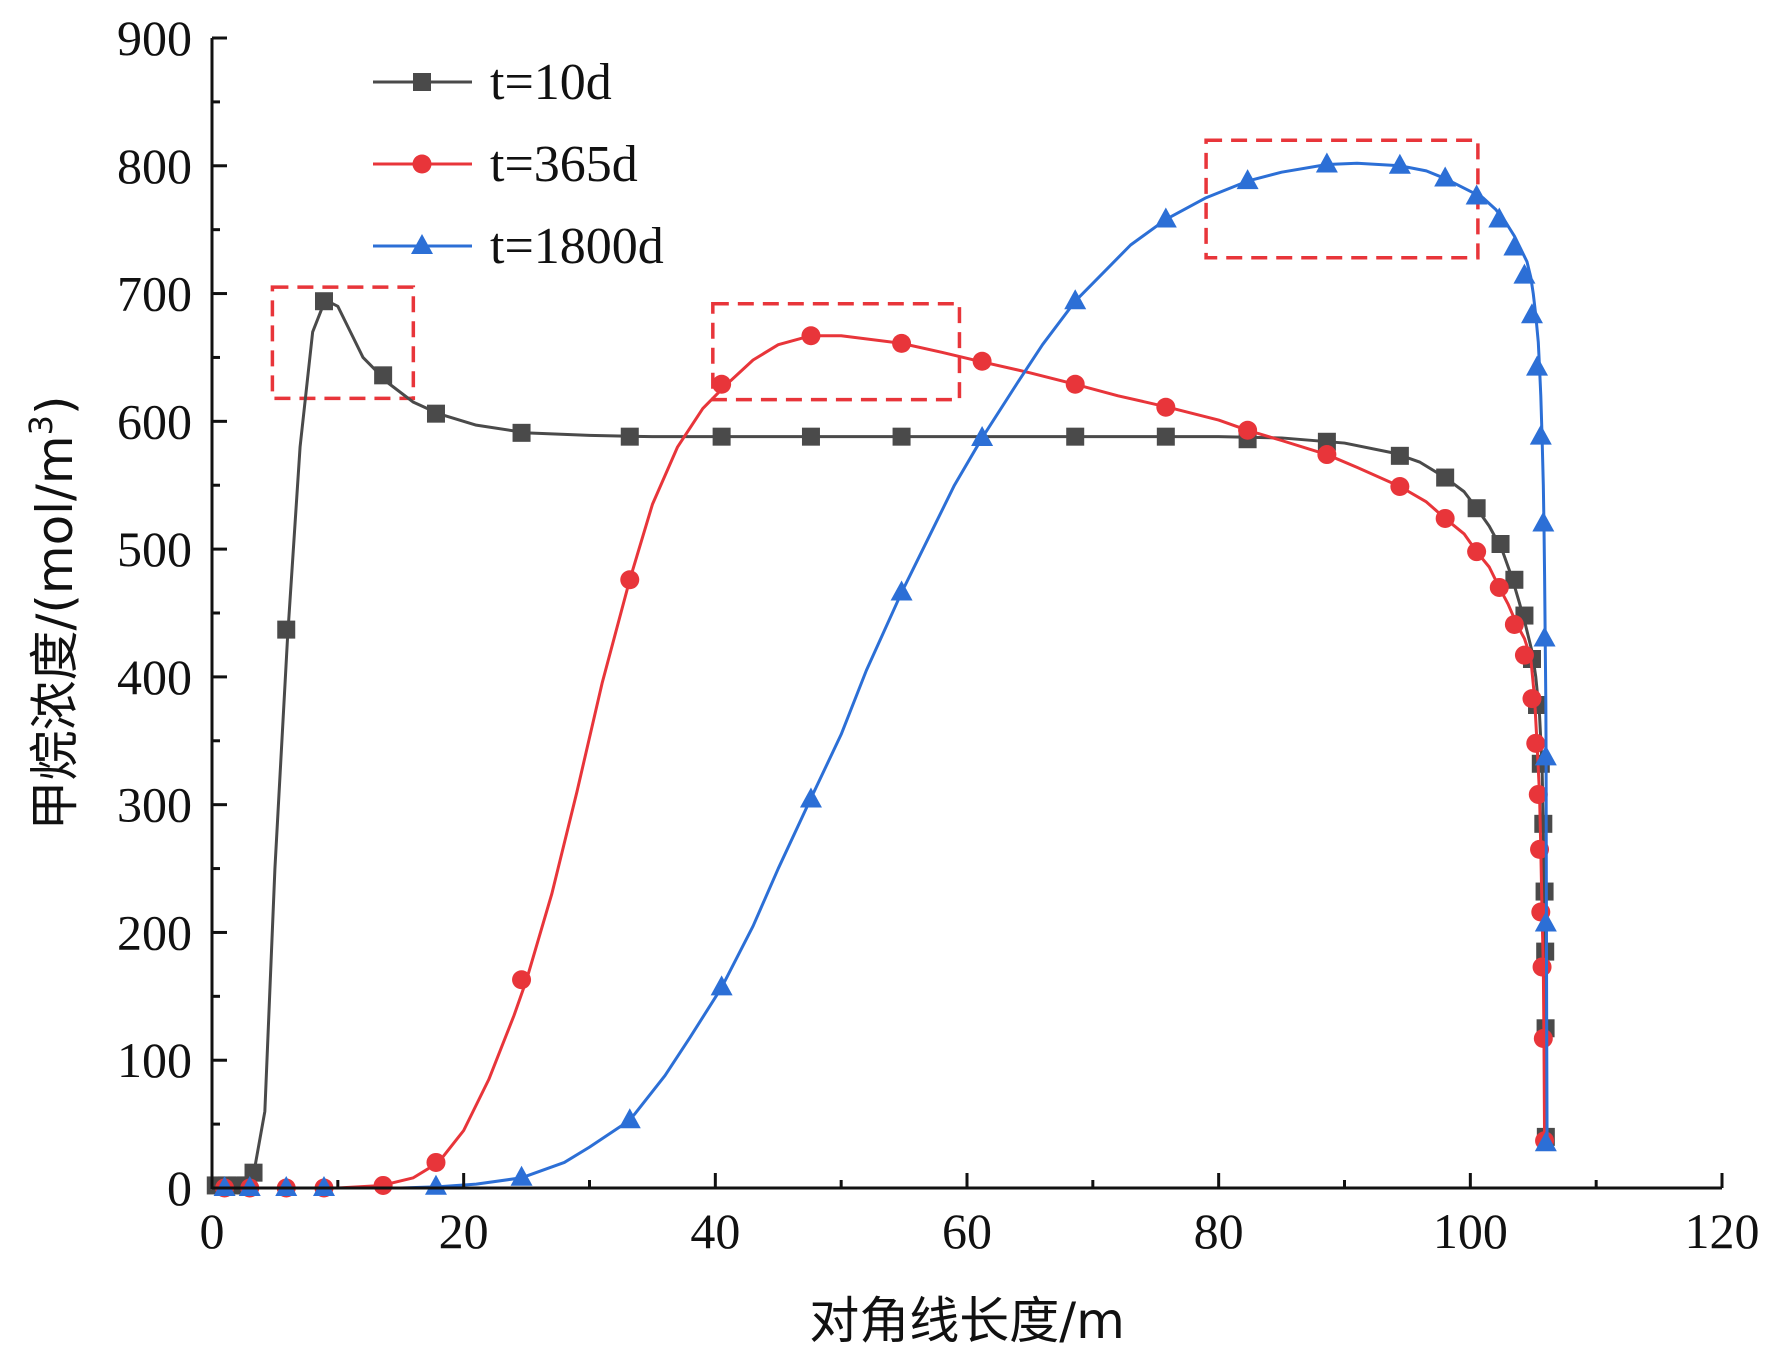 This screenshot has height=1356, width=1772. I want to click on y-tick-label: 100, so click(154, 1060).